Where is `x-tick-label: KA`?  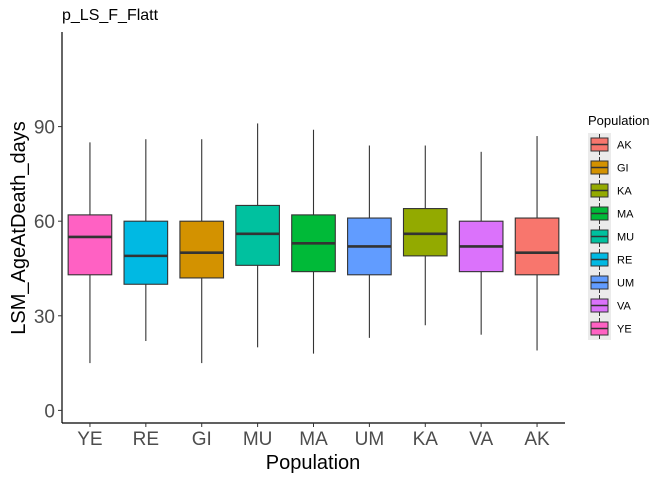 x-tick-label: KA is located at coordinates (426, 439).